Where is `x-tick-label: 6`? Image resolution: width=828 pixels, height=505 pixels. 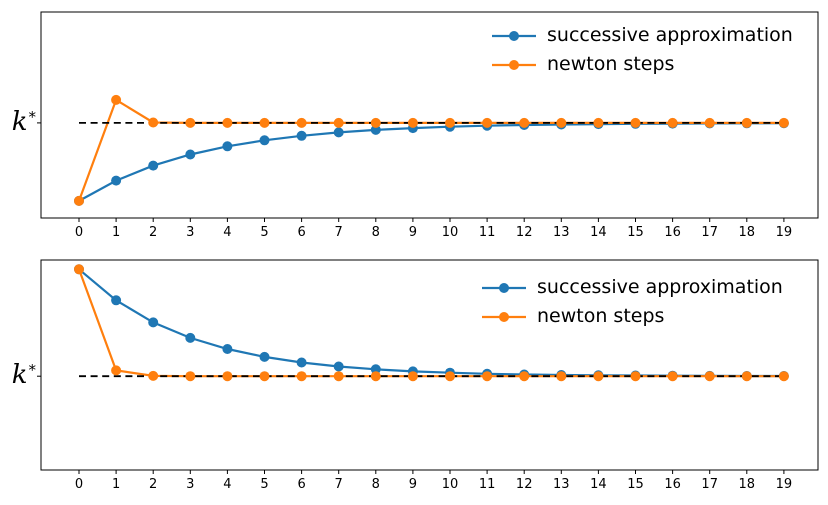 x-tick-label: 6 is located at coordinates (301, 484).